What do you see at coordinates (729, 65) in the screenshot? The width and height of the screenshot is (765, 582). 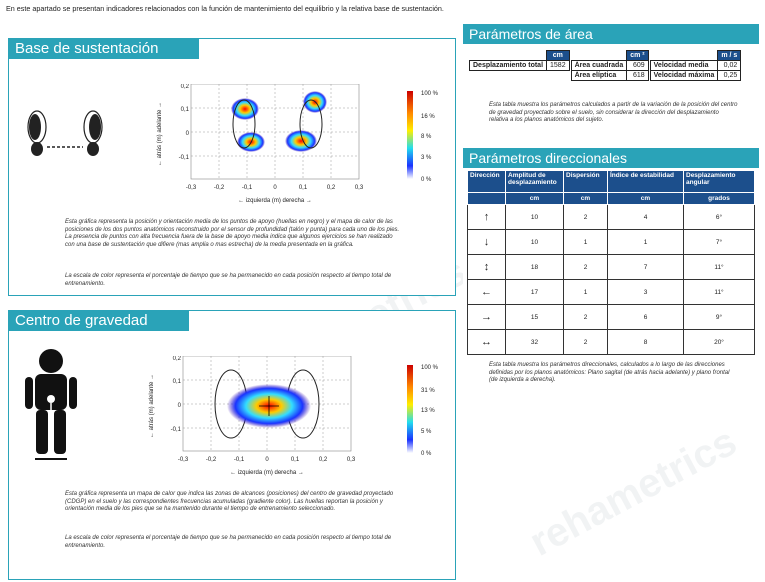 I see `area-value: 0,02` at bounding box center [729, 65].